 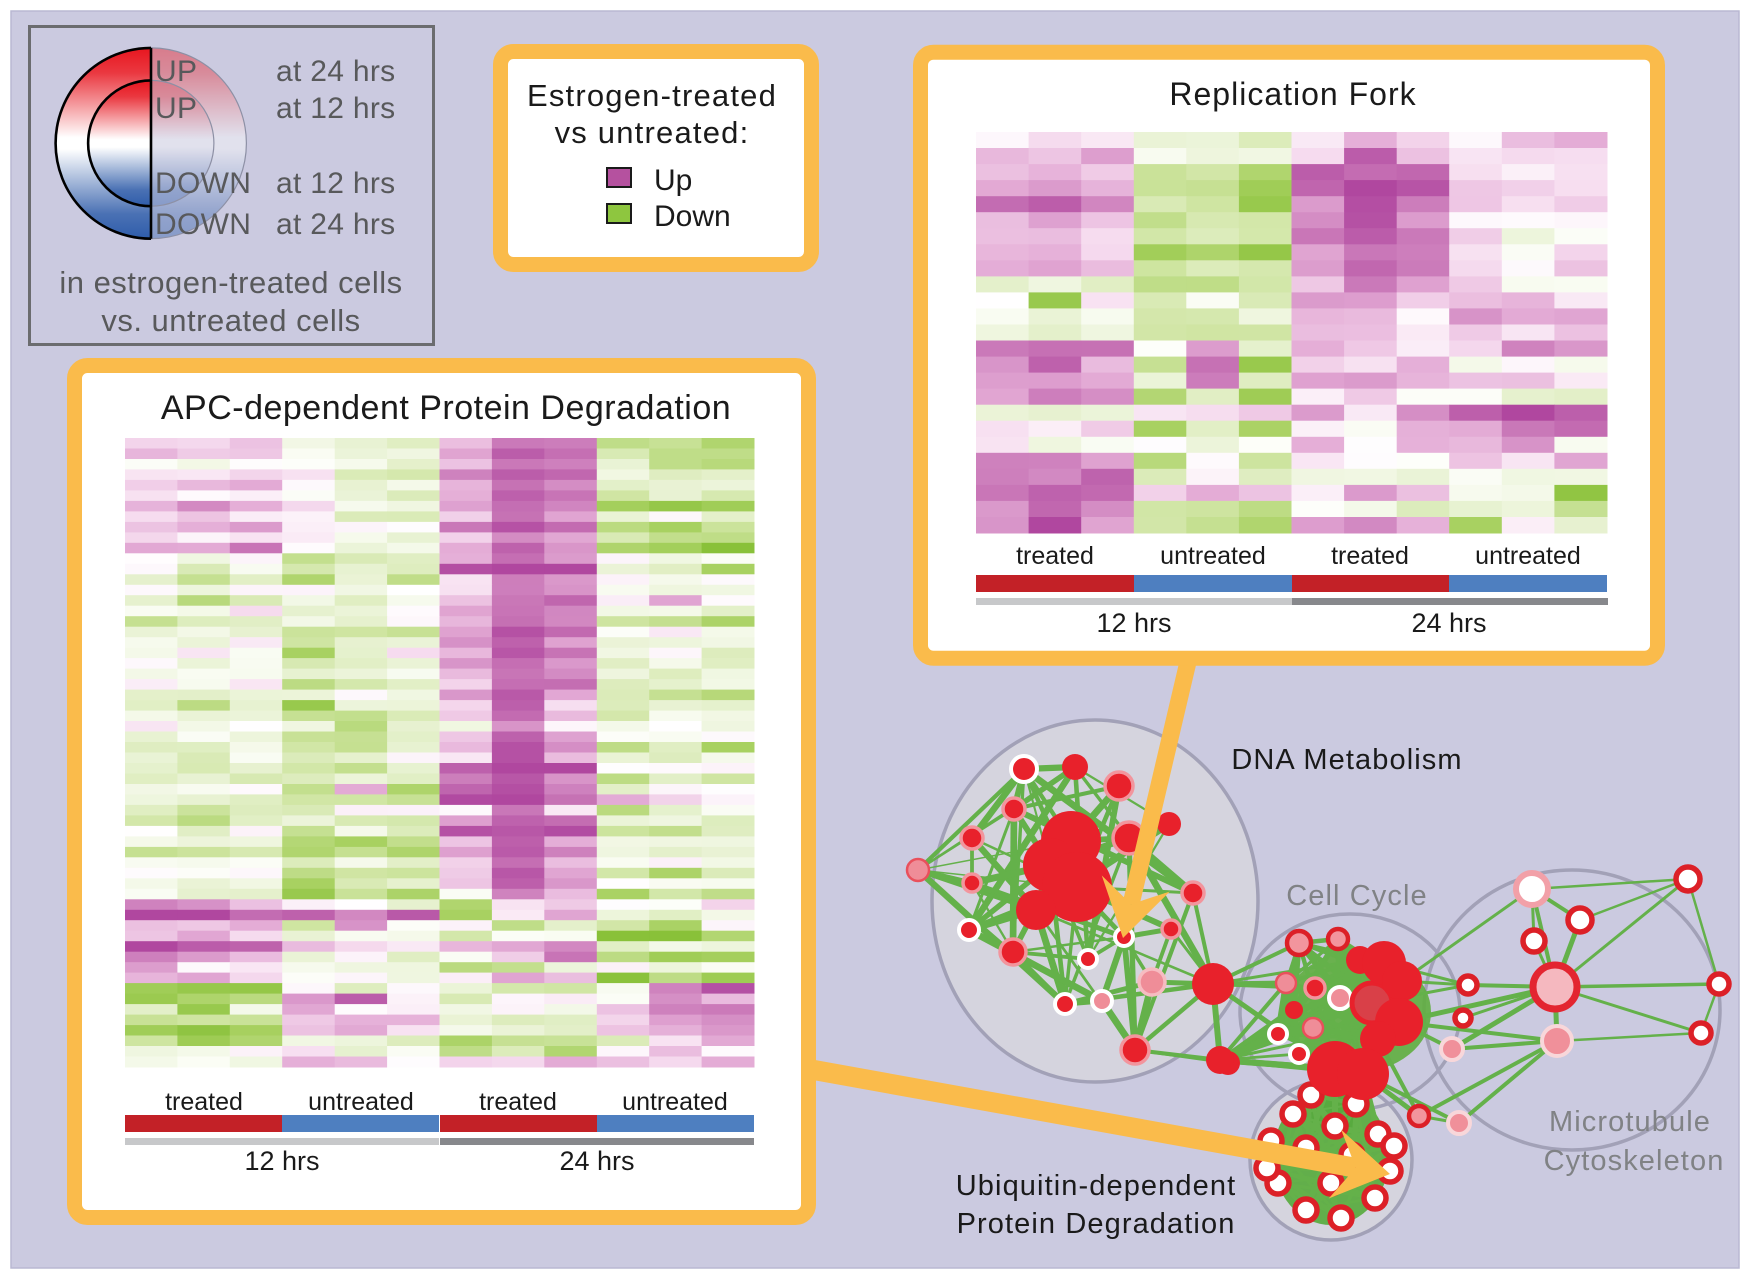 What do you see at coordinates (652, 95) in the screenshot?
I see `svg-text: Estrogen-treated` at bounding box center [652, 95].